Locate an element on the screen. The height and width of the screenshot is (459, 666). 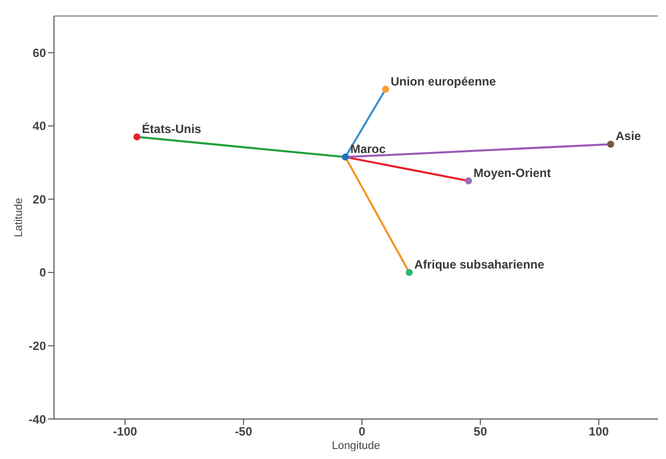
y-tick-label: -20 is located at coordinates (37, 345).